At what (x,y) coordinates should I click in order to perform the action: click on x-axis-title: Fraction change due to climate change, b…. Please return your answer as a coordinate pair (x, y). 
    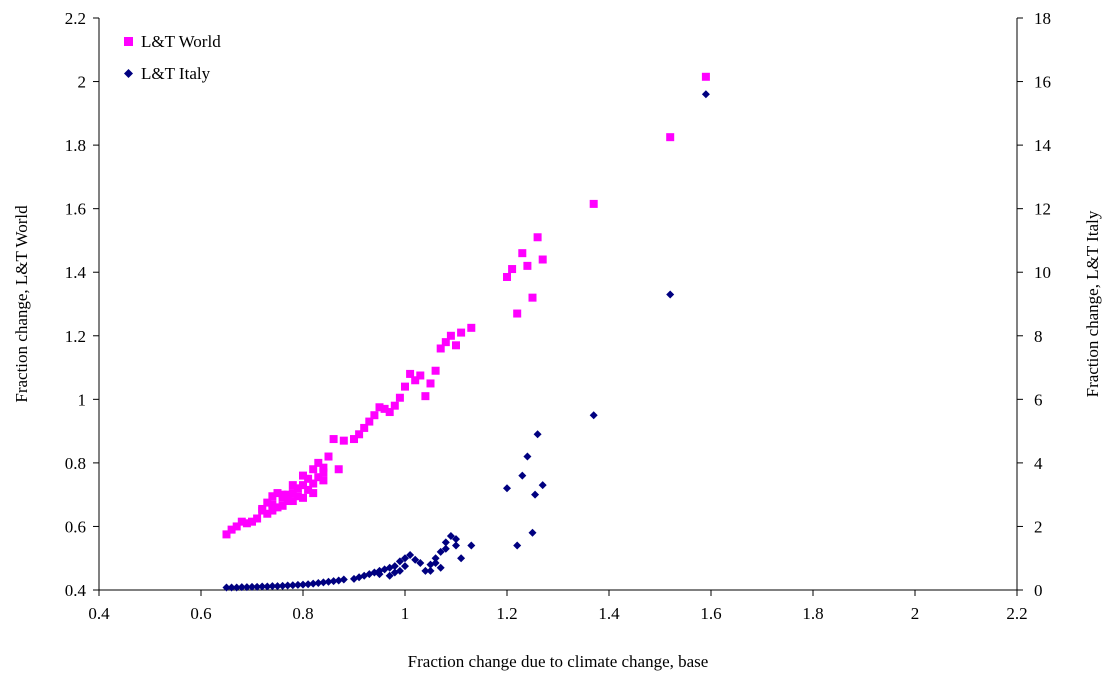
    Looking at the image, I should click on (558, 661).